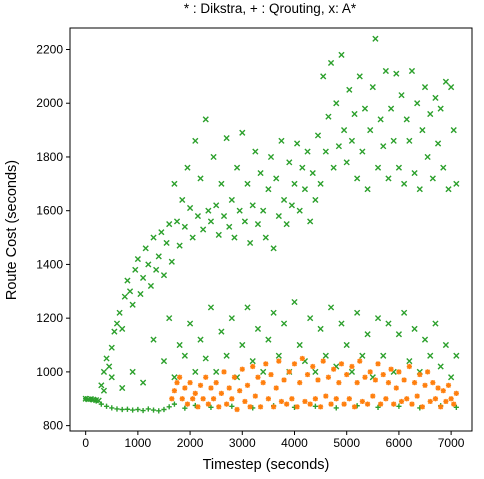  What do you see at coordinates (49, 211) in the screenshot?
I see `y-tick-label: 1600` at bounding box center [49, 211].